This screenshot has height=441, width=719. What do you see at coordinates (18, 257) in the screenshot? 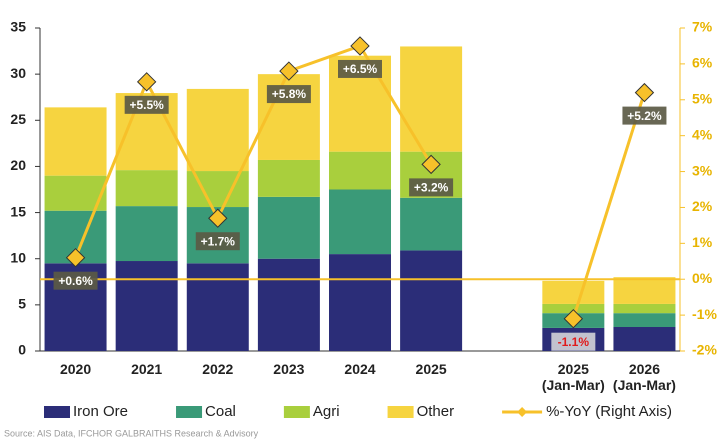
I see `y-tick-label: 10` at bounding box center [18, 257].